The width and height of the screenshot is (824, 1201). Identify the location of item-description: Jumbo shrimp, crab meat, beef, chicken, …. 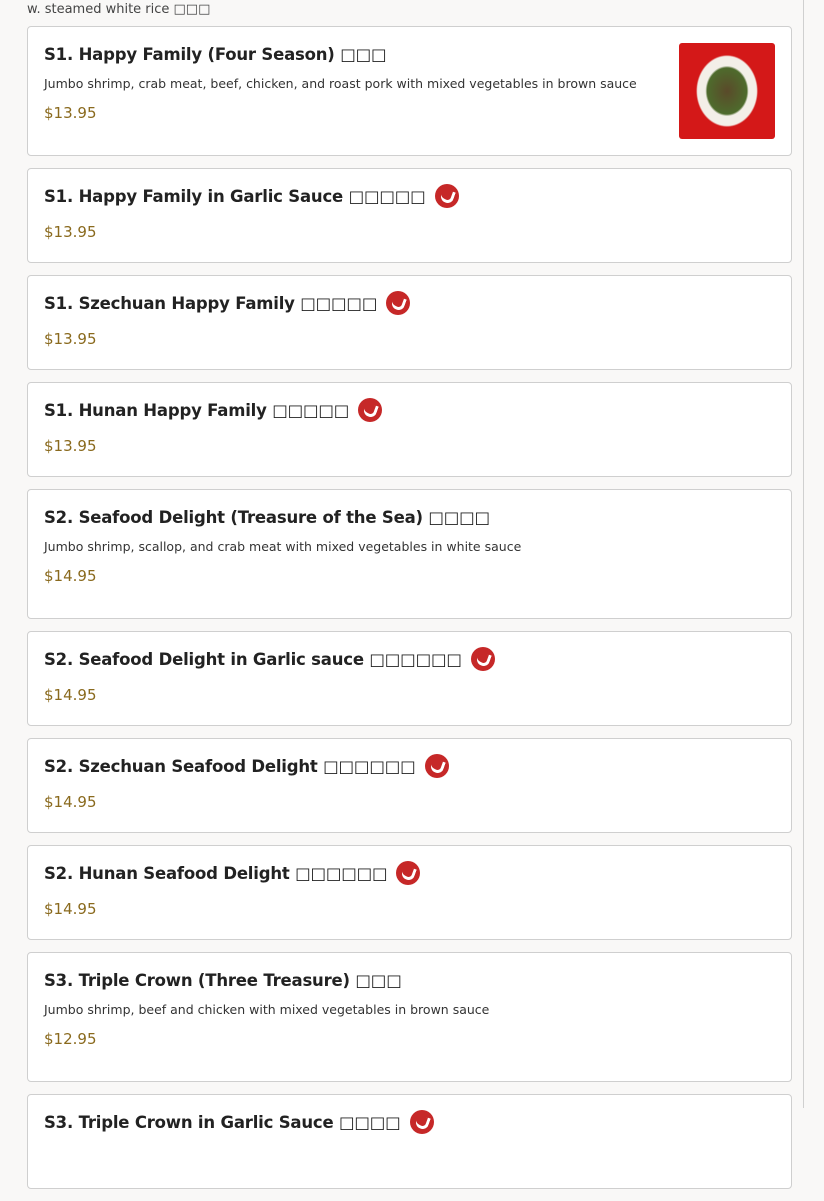
(340, 83).